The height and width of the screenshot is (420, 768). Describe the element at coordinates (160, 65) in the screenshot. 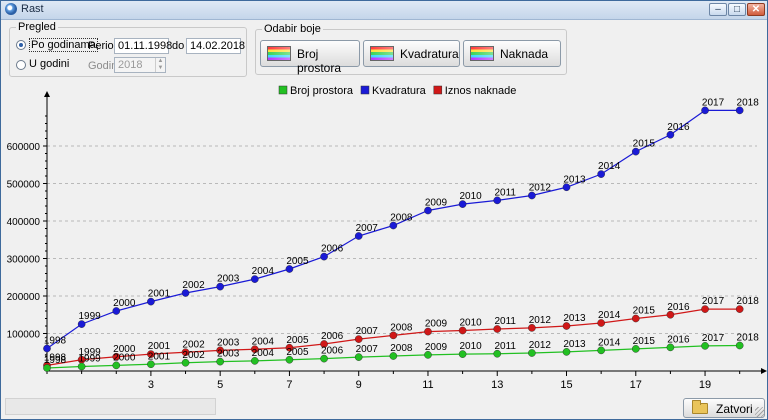

I see `godina-spinner: ▲ ▼` at that location.